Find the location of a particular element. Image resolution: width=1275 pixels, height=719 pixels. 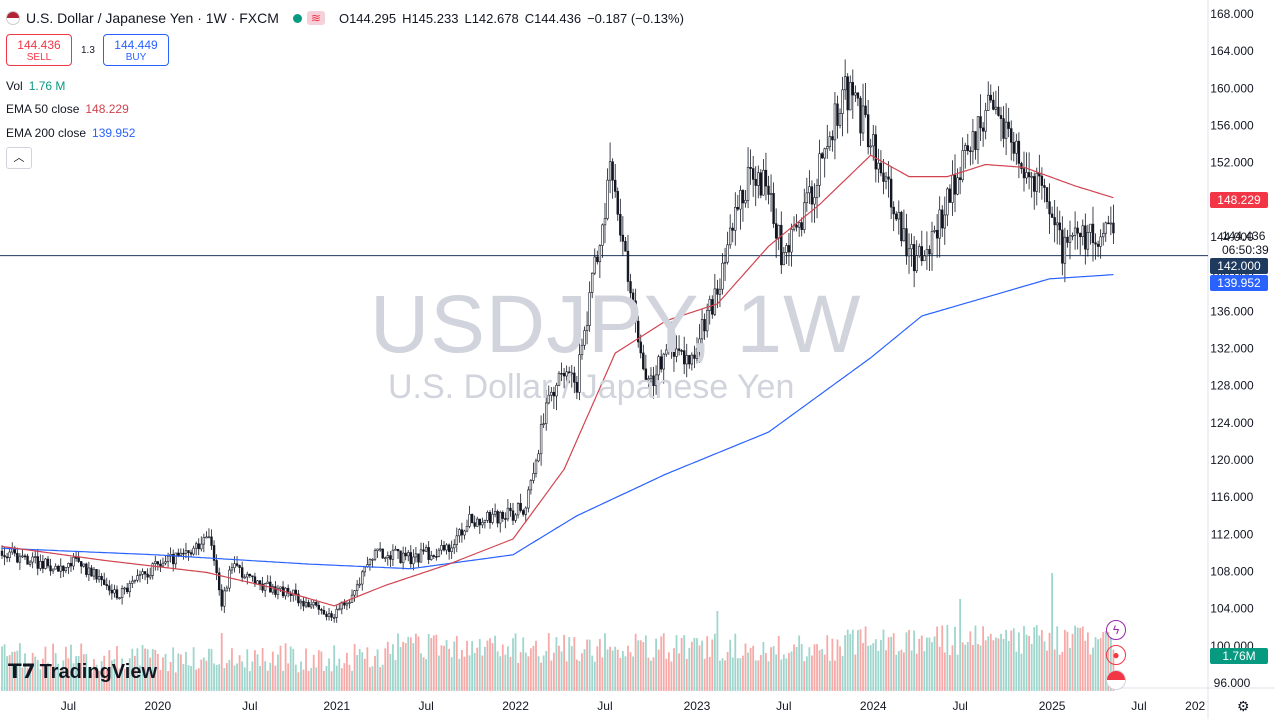

volume-axis-label: 1.76M is located at coordinates (1239, 656).